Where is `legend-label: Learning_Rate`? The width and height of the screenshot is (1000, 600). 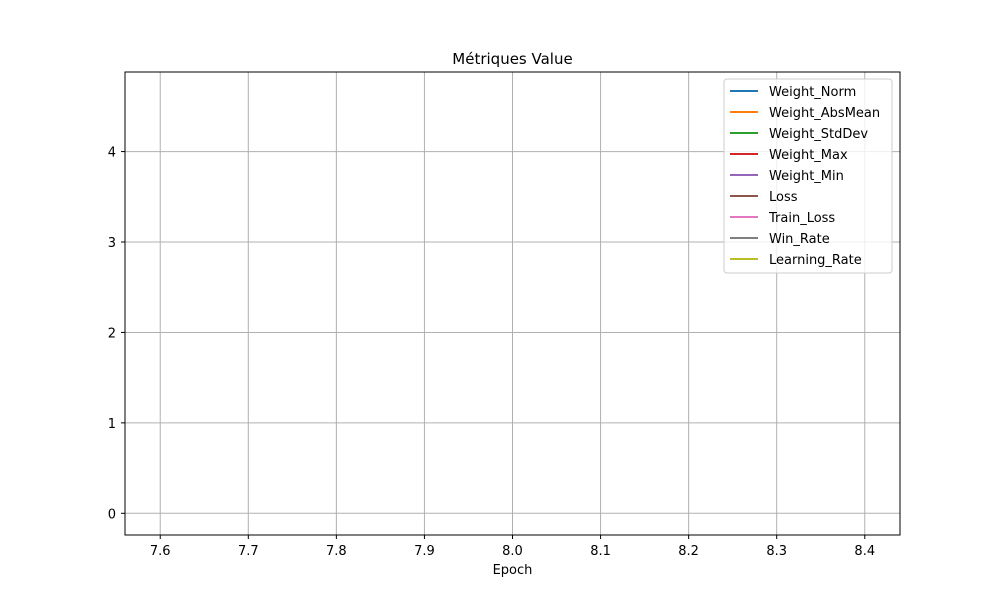
legend-label: Learning_Rate is located at coordinates (815, 260).